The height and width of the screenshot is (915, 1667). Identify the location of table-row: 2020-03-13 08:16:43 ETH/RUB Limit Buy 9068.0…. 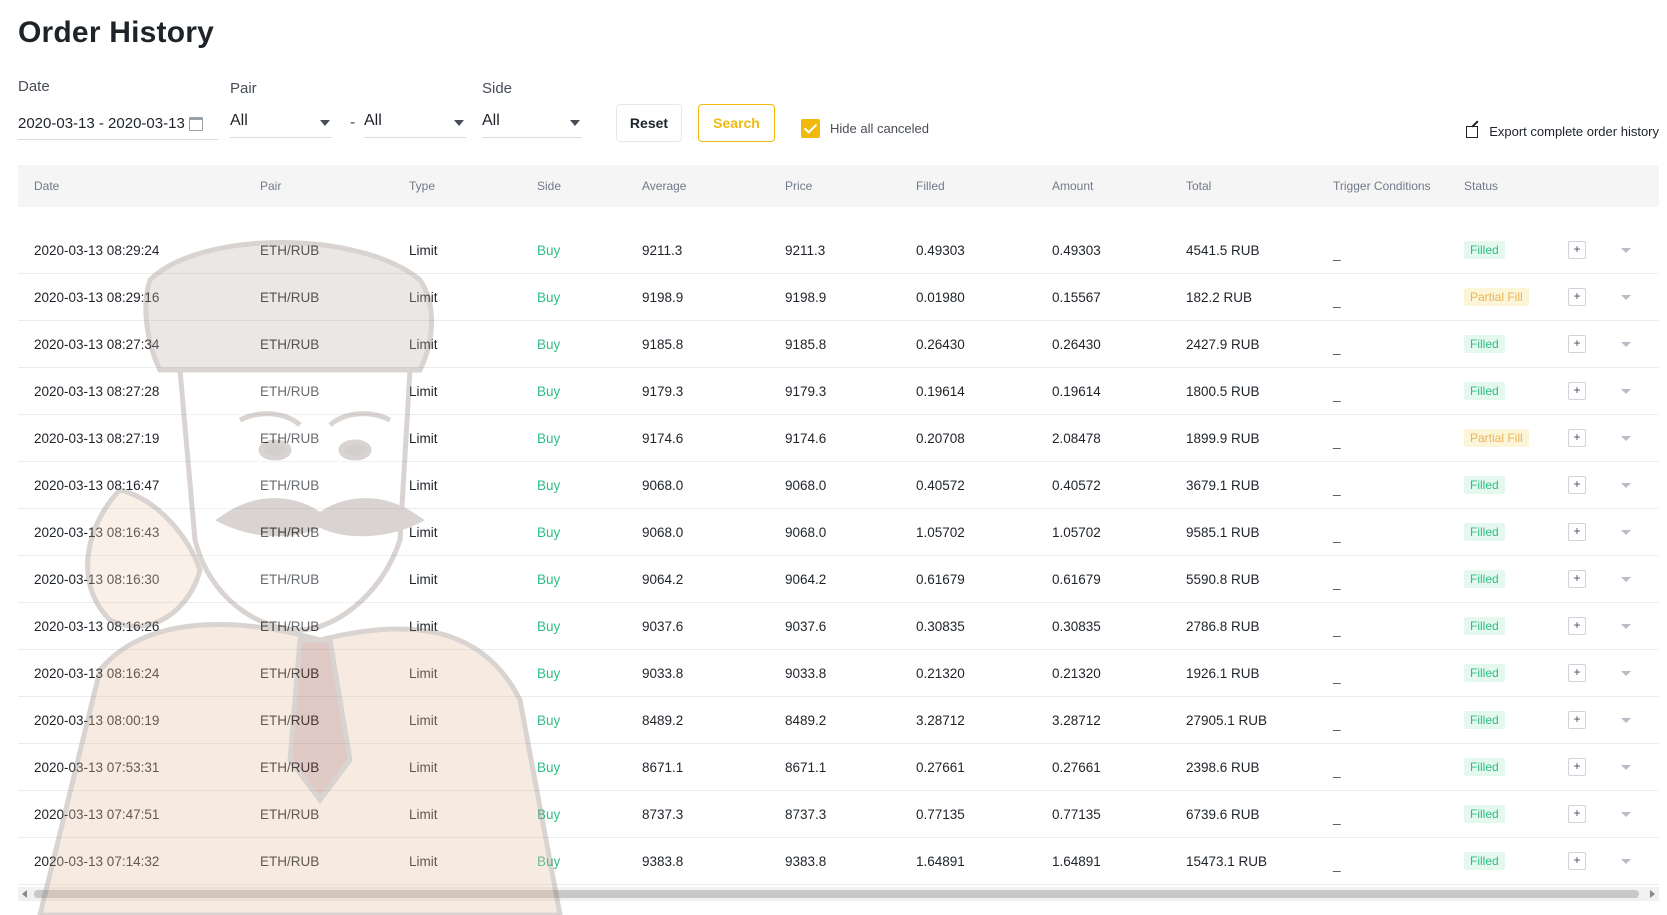
(838, 532).